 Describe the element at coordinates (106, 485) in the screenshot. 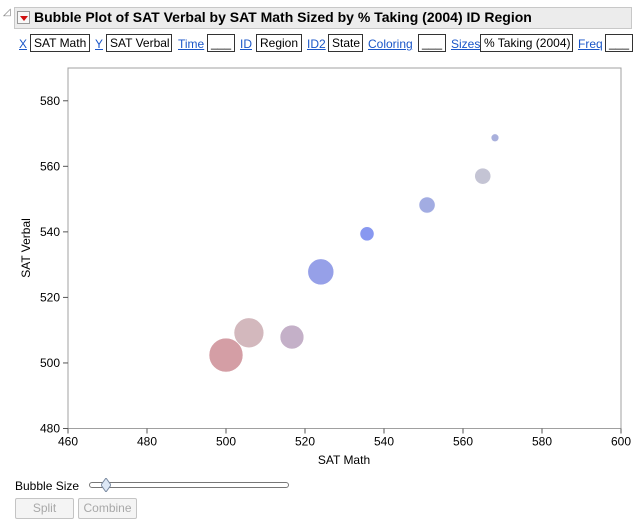

I see `slider-thumb-icon` at that location.